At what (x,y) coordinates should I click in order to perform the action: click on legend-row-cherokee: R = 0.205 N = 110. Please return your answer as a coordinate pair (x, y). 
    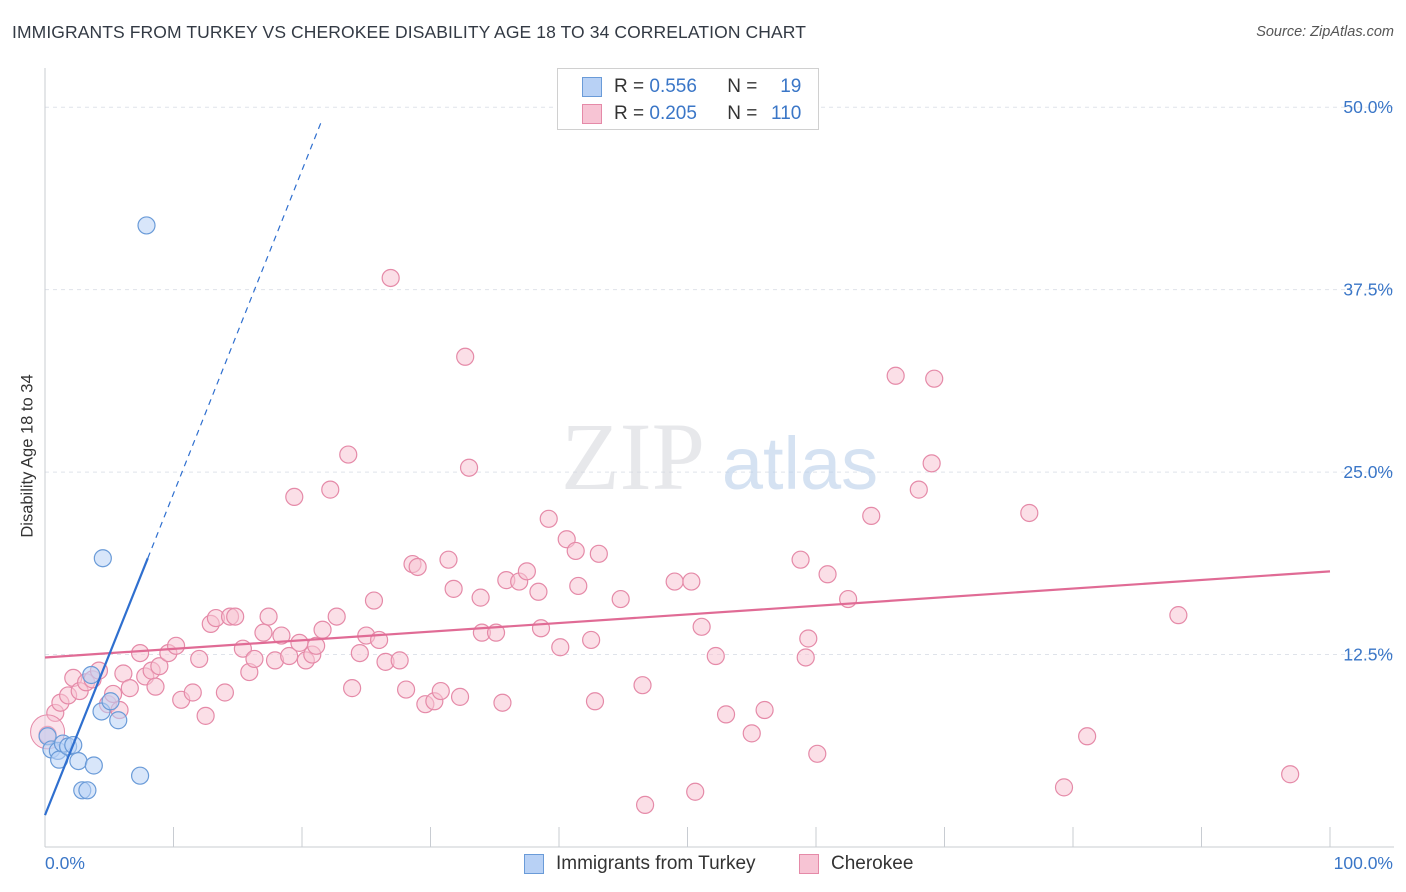
    Looking at the image, I should click on (691, 114).